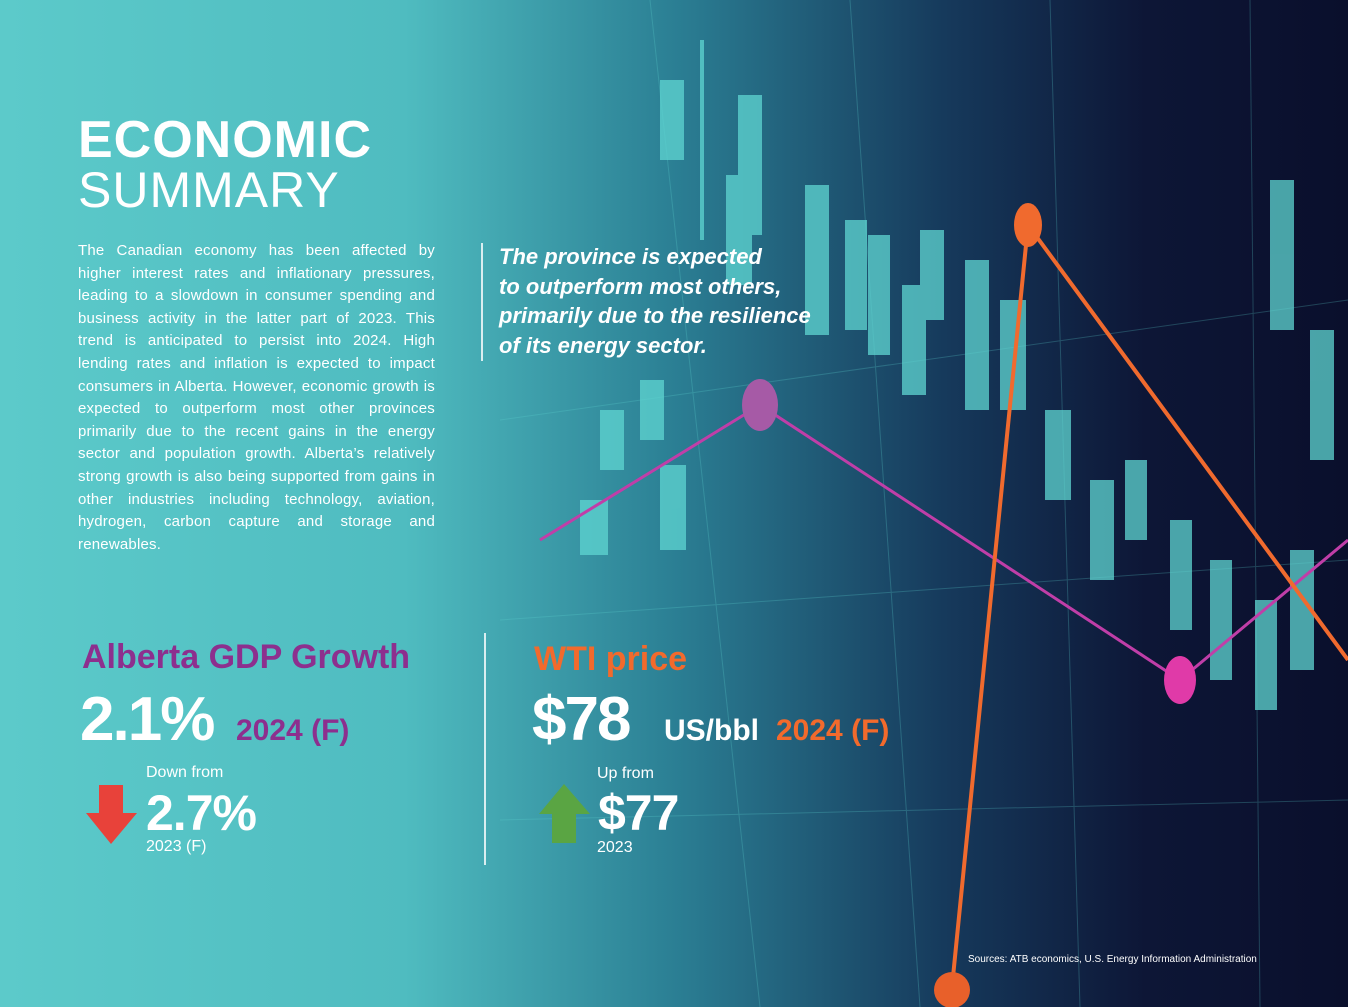 The height and width of the screenshot is (1007, 1348). I want to click on title: SUMMARY, so click(209, 190).